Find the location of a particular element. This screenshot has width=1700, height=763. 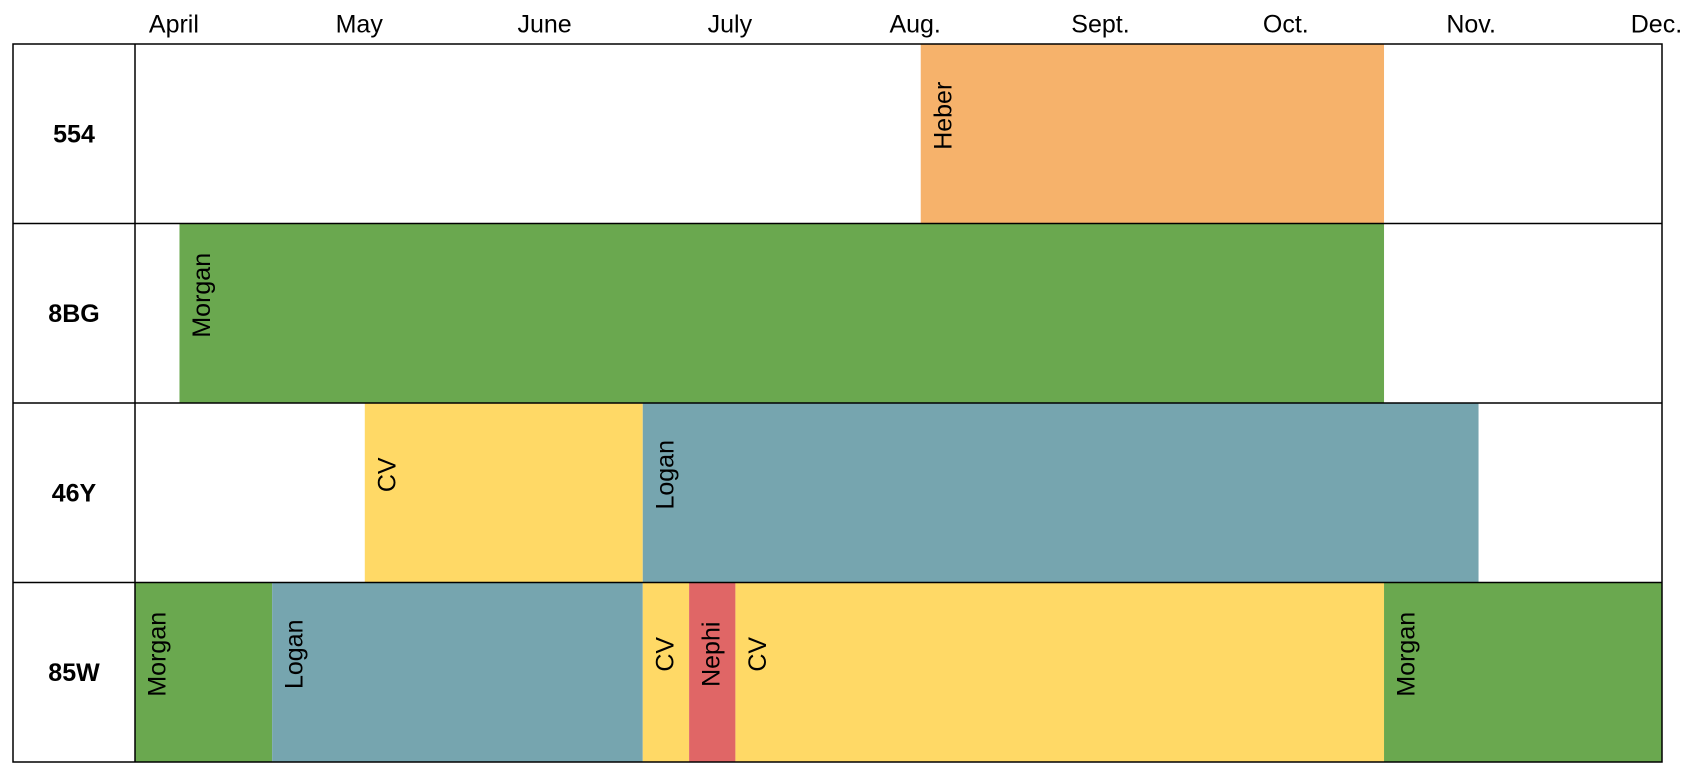

month-label: Aug. is located at coordinates (914, 25).